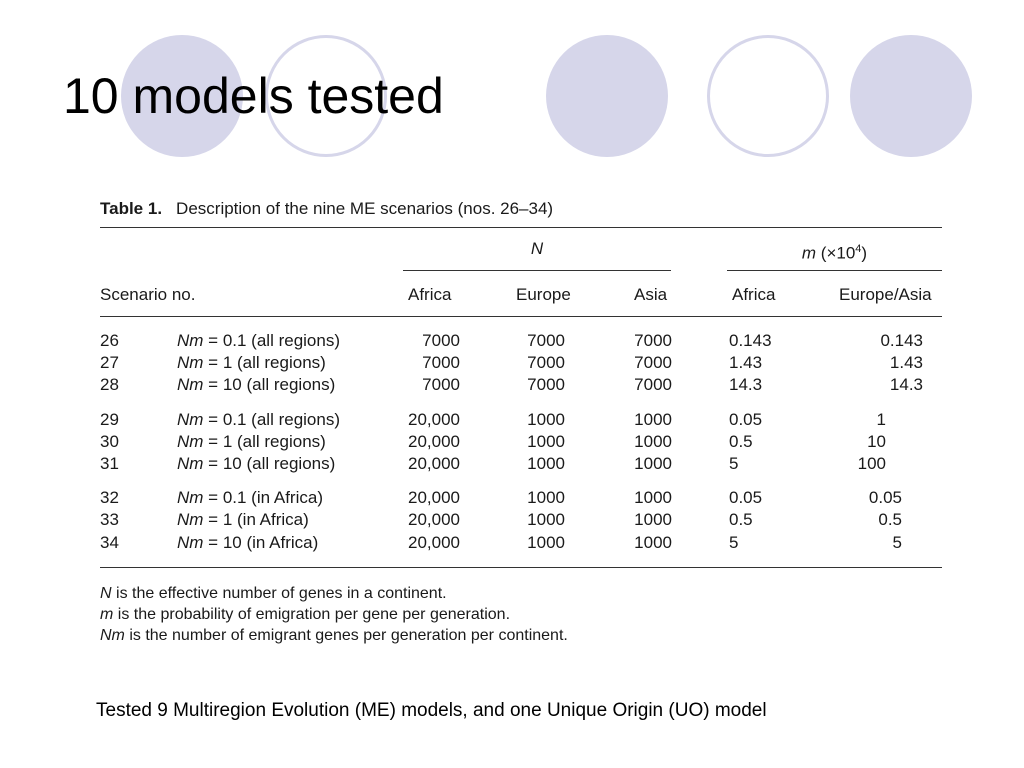 This screenshot has height=768, width=1024. I want to click on footnote-symbol: Nm, so click(112, 635).